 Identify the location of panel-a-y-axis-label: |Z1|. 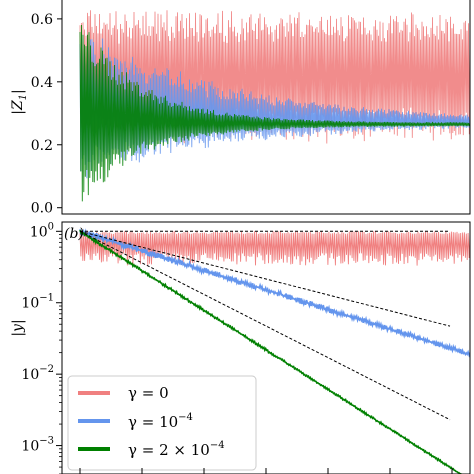
(19, 102).